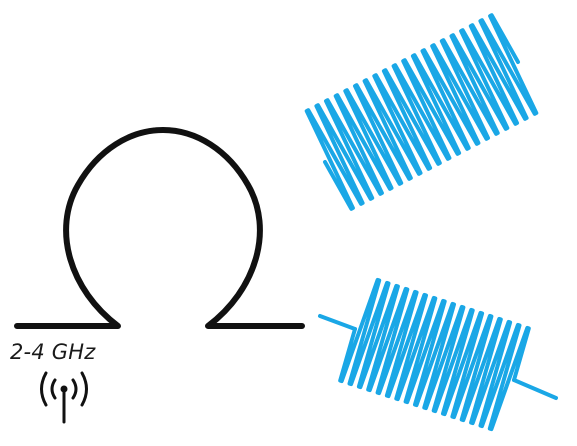 The height and width of the screenshot is (446, 577). Describe the element at coordinates (53, 352) in the screenshot. I see `frequency-label: 2-4 GHz` at that location.